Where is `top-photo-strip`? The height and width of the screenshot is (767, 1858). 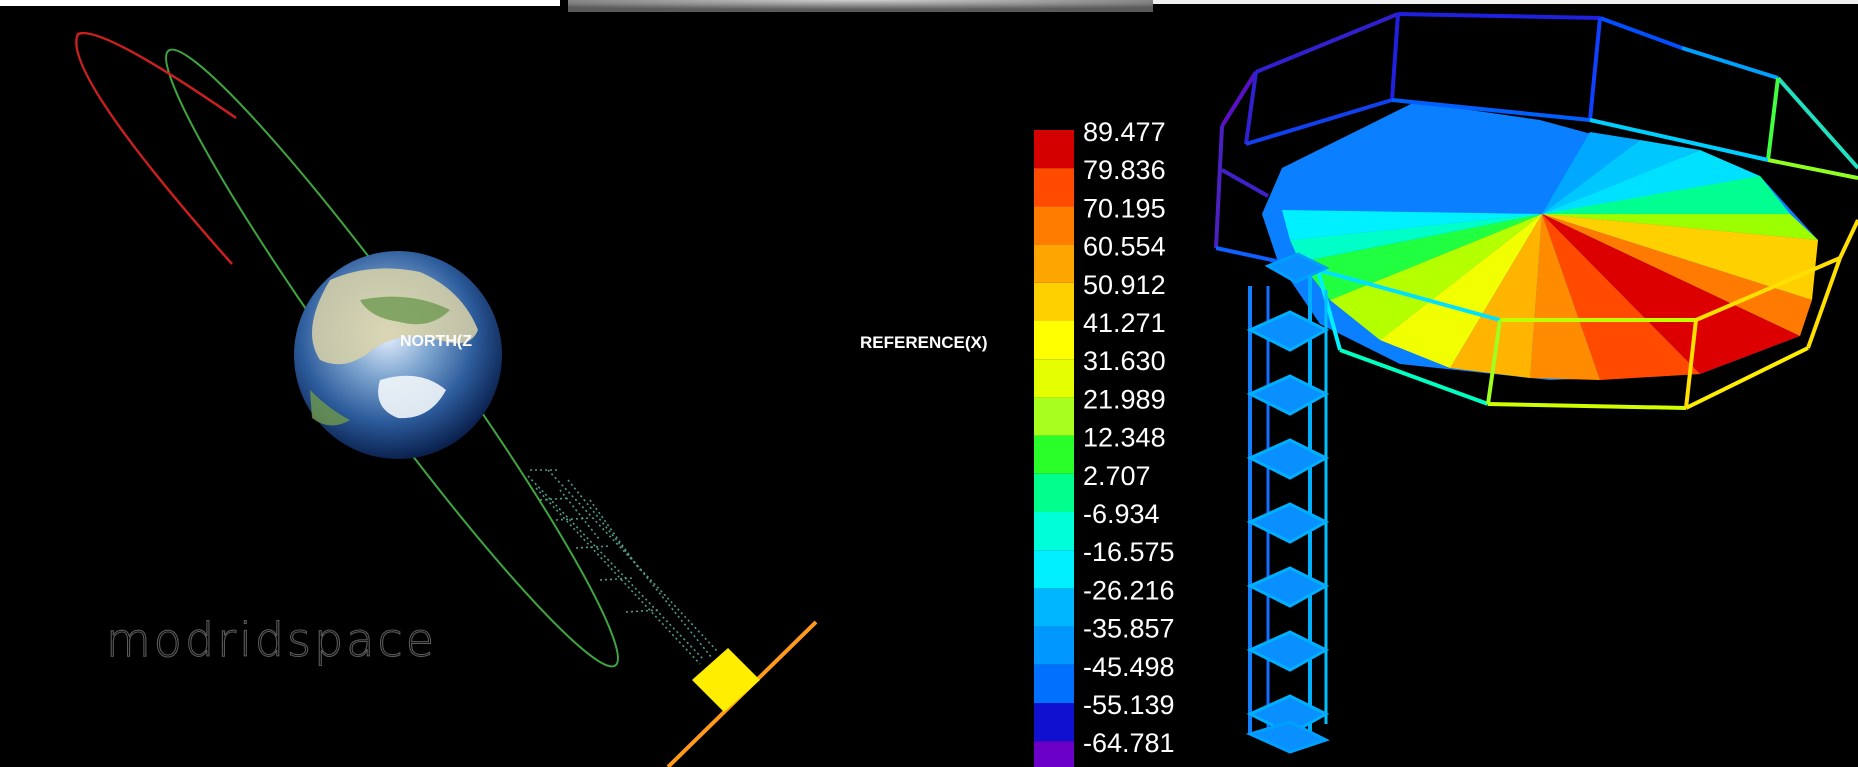
top-photo-strip is located at coordinates (860, 6).